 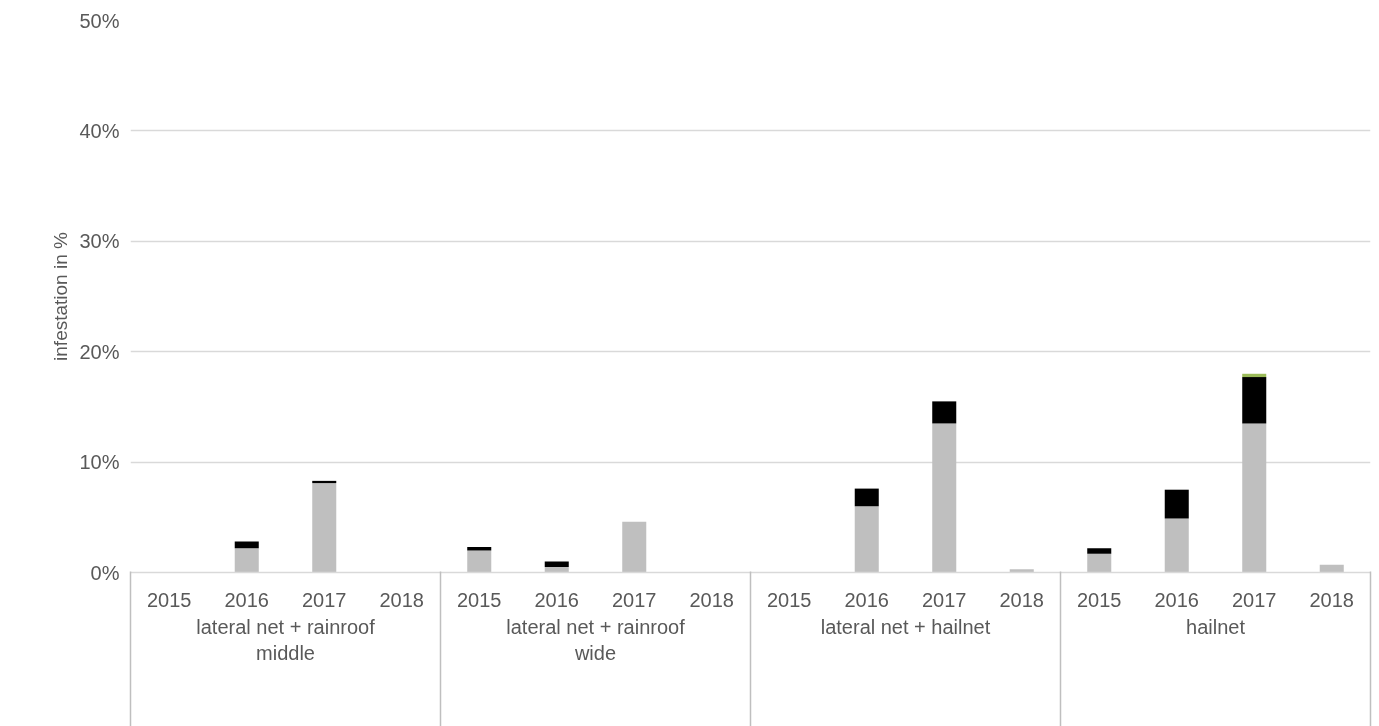 I want to click on text: lateral net + hailnet, so click(x=905, y=626).